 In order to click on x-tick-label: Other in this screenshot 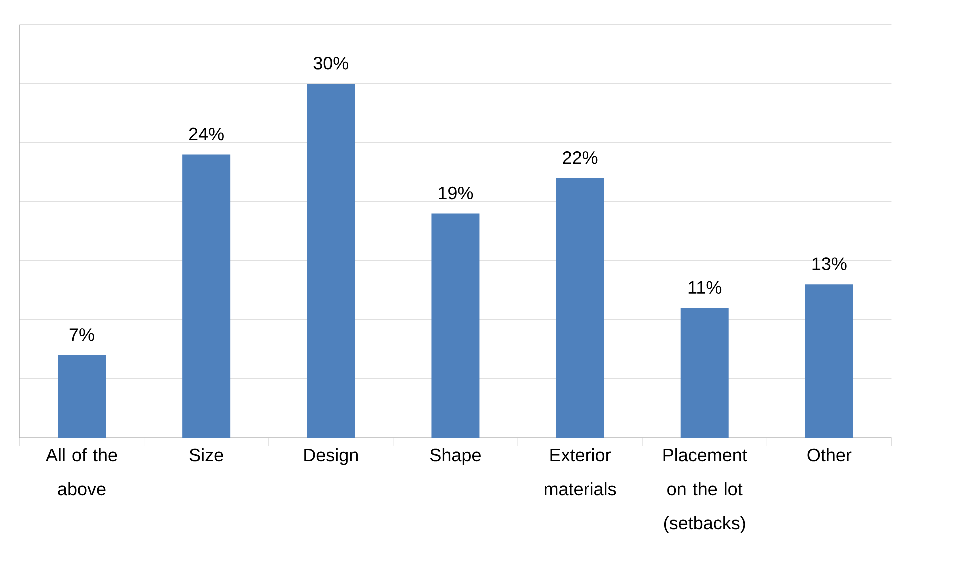, I will do `click(830, 455)`.